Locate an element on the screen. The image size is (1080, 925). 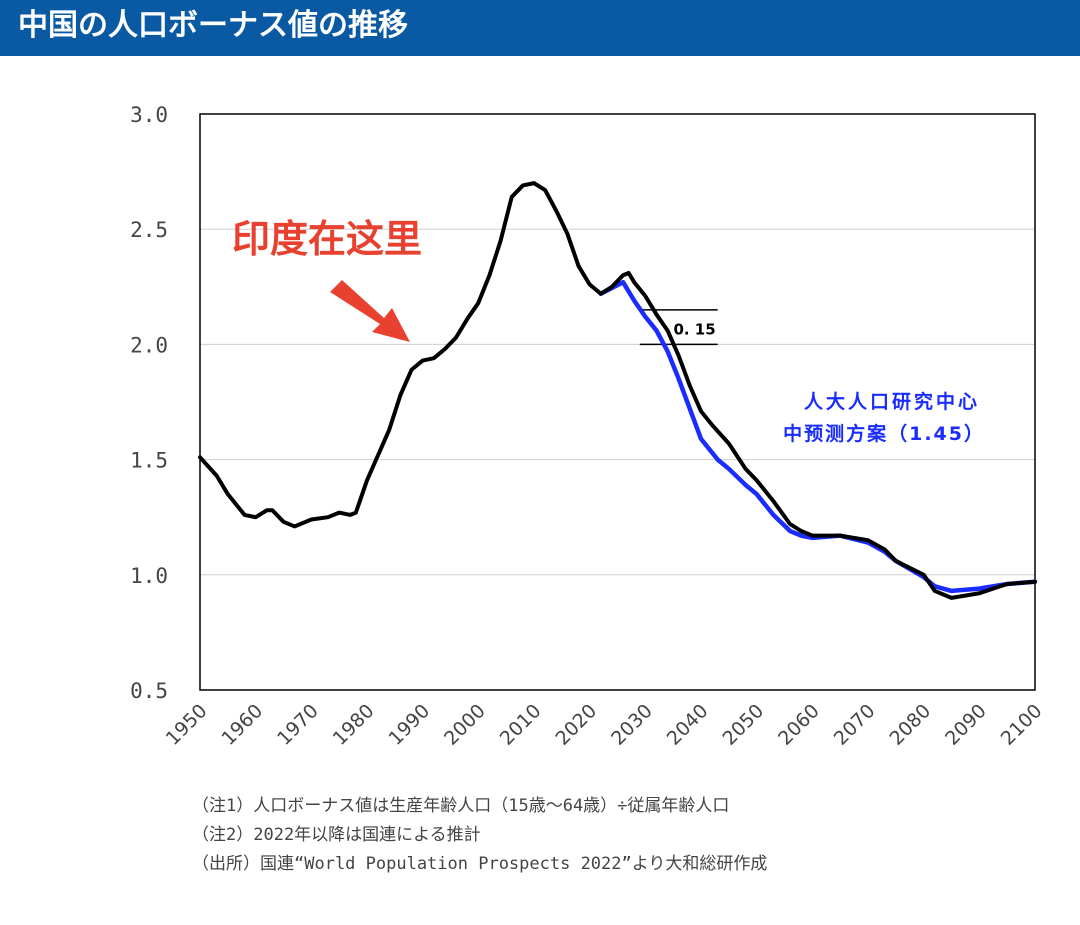
gap-label: 0. 15 is located at coordinates (694, 329).